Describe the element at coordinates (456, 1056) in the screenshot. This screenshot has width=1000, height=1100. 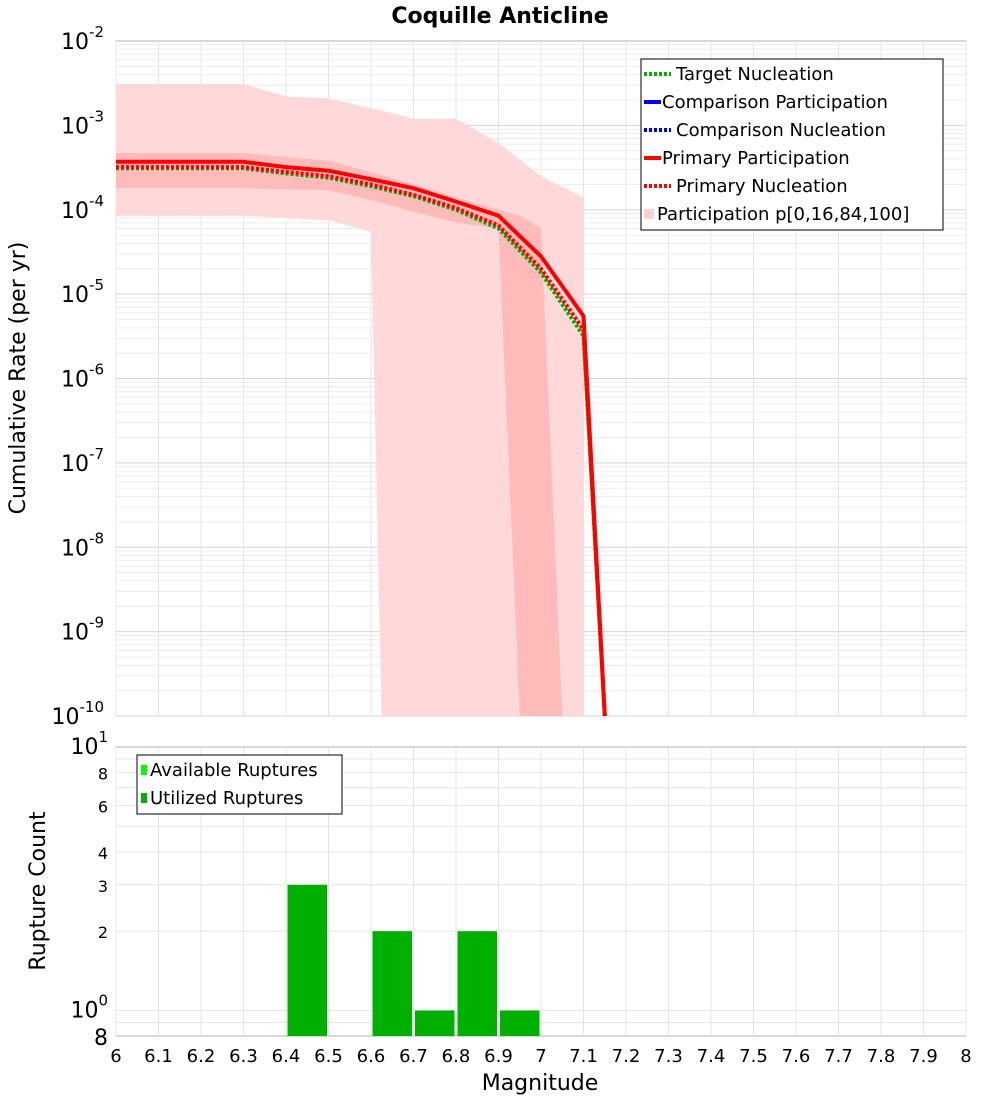
I see `x-tick-label: 6.8` at that location.